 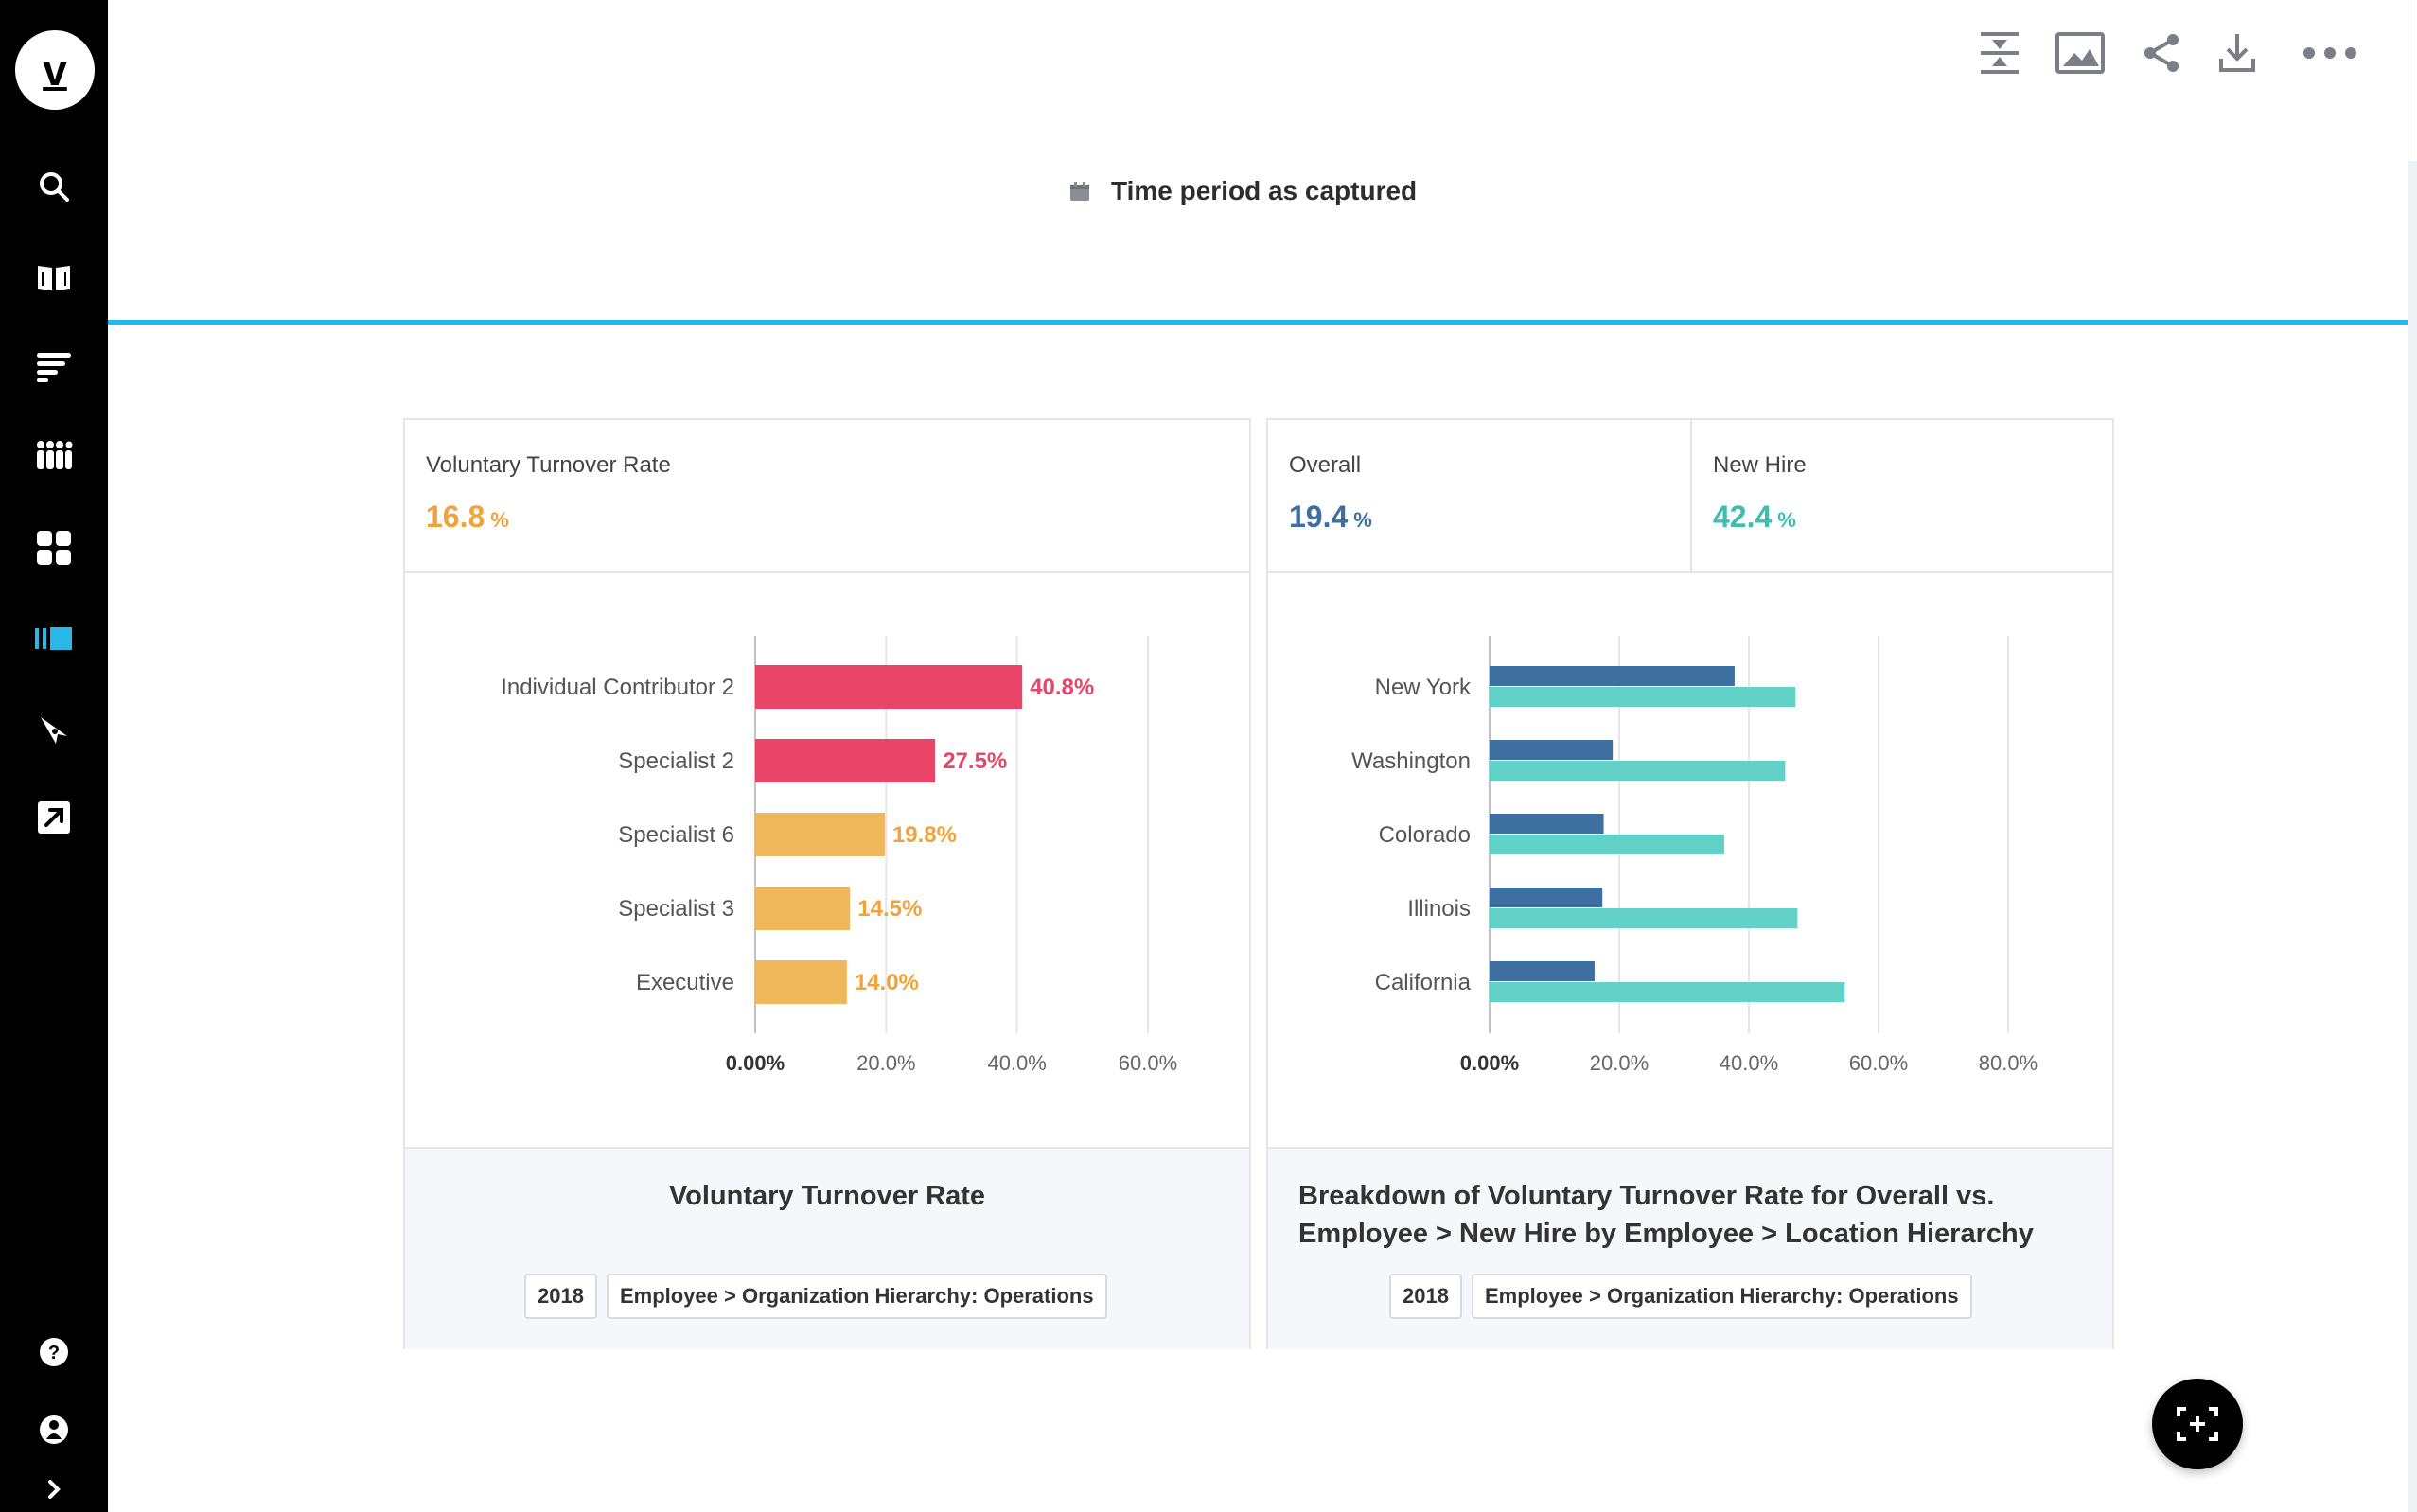 What do you see at coordinates (54, 817) in the screenshot?
I see `external-link-icon` at bounding box center [54, 817].